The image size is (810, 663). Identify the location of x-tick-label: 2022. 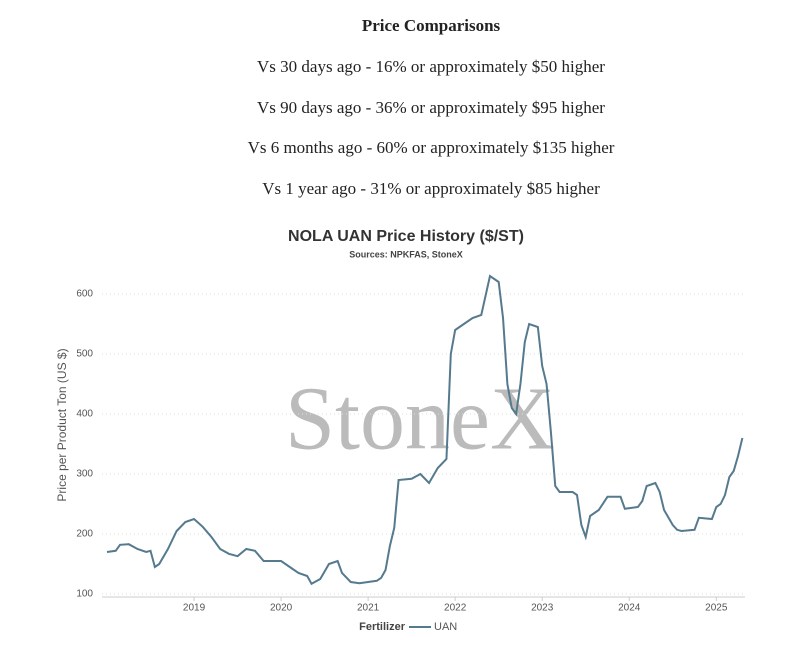
(455, 608).